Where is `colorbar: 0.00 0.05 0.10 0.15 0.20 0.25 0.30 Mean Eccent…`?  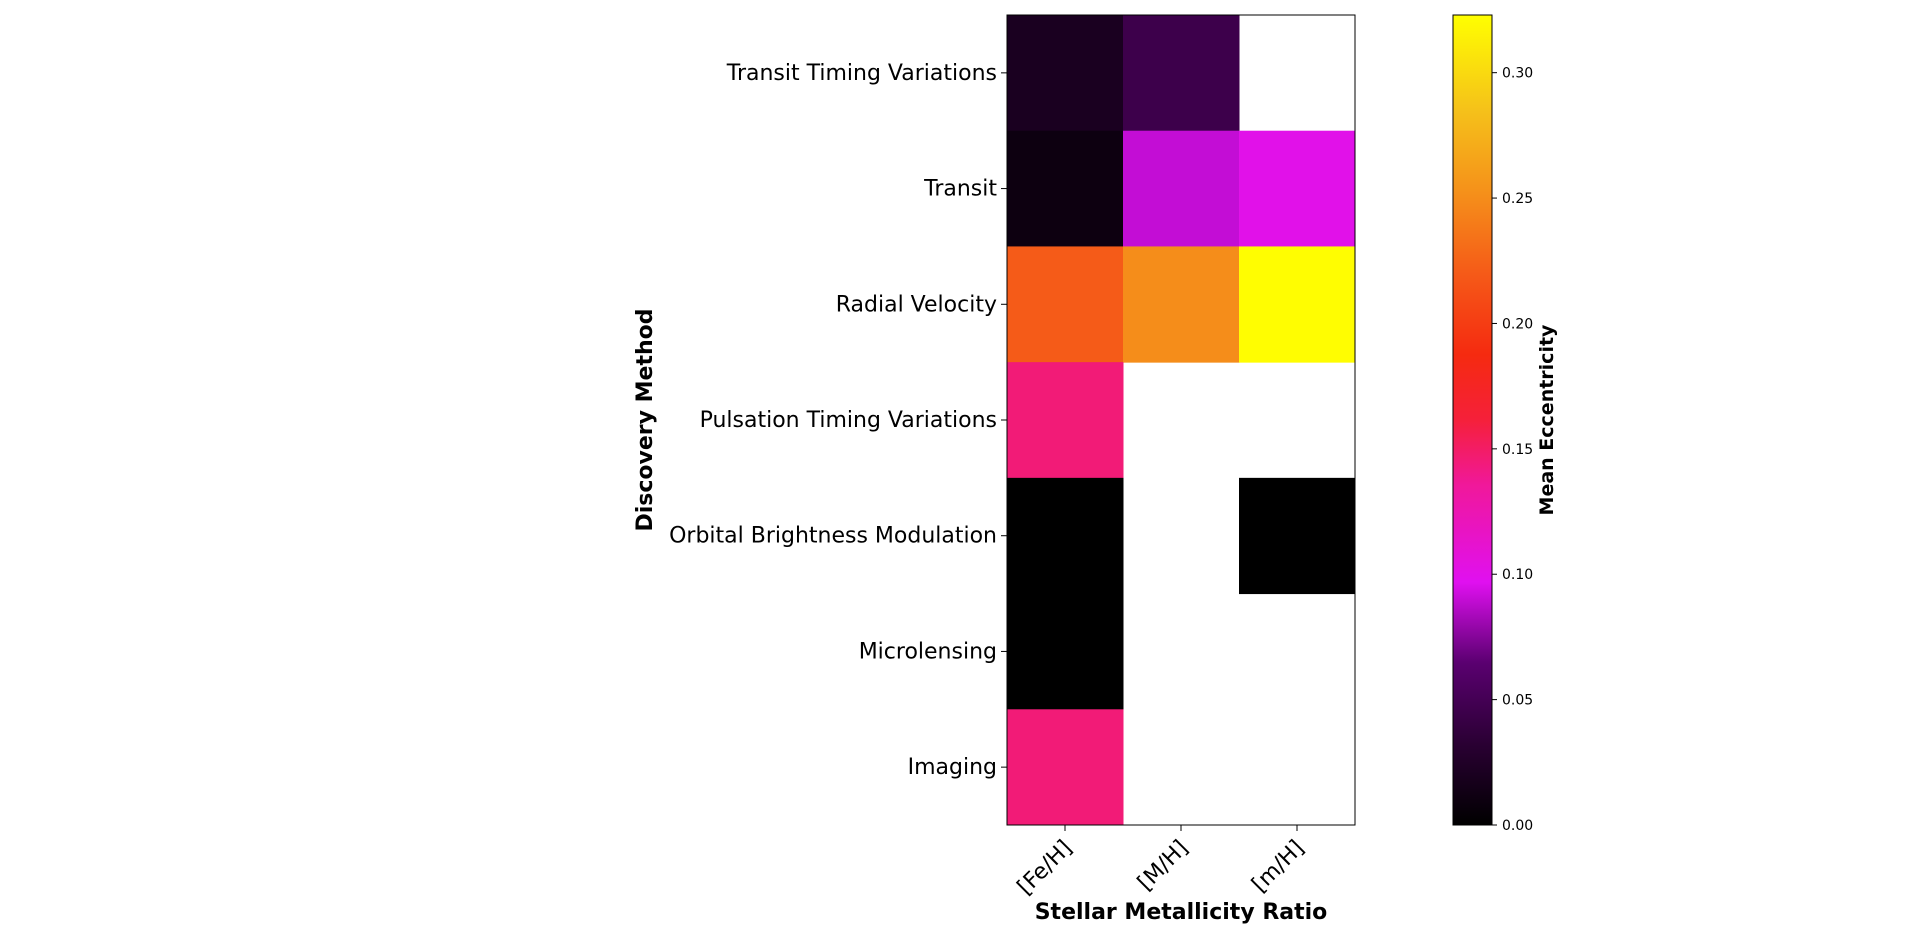
colorbar: 0.00 0.05 0.10 0.15 0.20 0.25 0.30 Mean Eccent… is located at coordinates (1505, 424).